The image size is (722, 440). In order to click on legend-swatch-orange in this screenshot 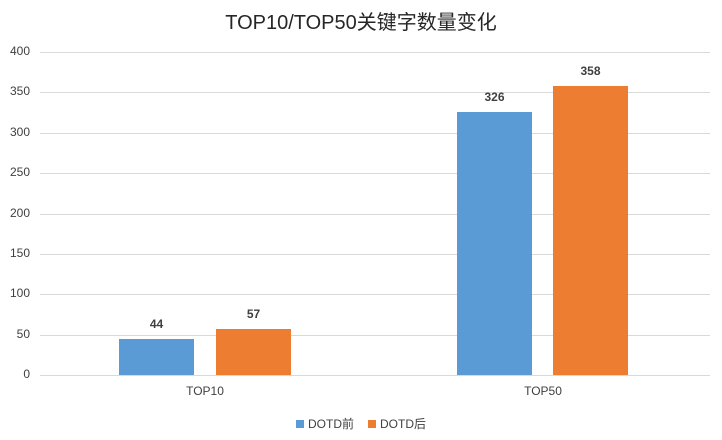, I will do `click(372, 423)`.